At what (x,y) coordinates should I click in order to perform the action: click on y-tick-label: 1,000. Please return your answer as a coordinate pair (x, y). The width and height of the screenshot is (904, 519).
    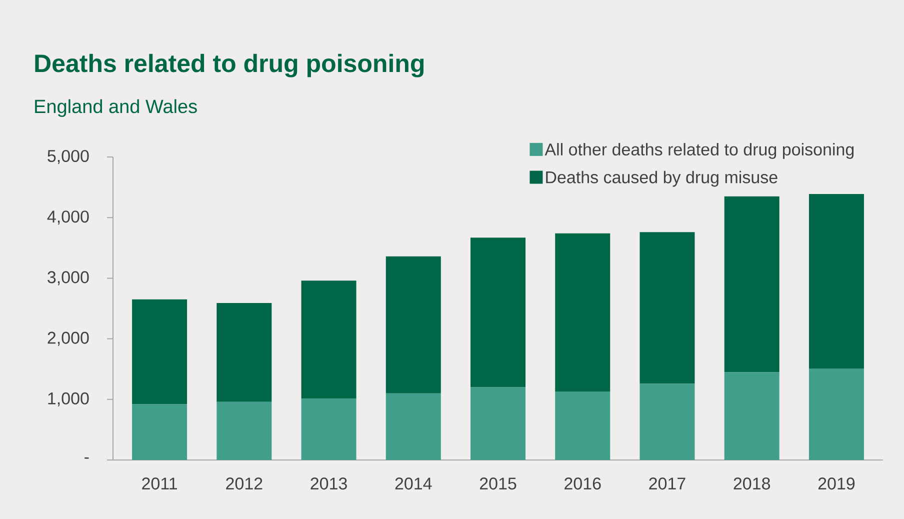
    Looking at the image, I should click on (68, 399).